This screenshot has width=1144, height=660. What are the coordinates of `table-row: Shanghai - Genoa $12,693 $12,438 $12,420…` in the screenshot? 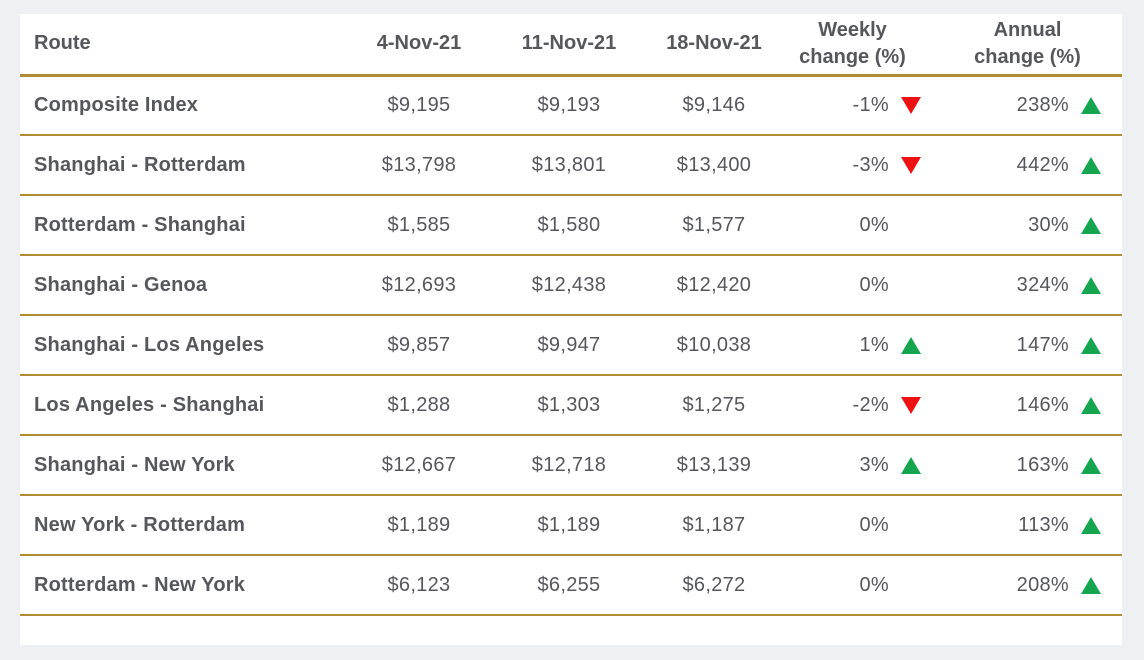 It's located at (571, 285).